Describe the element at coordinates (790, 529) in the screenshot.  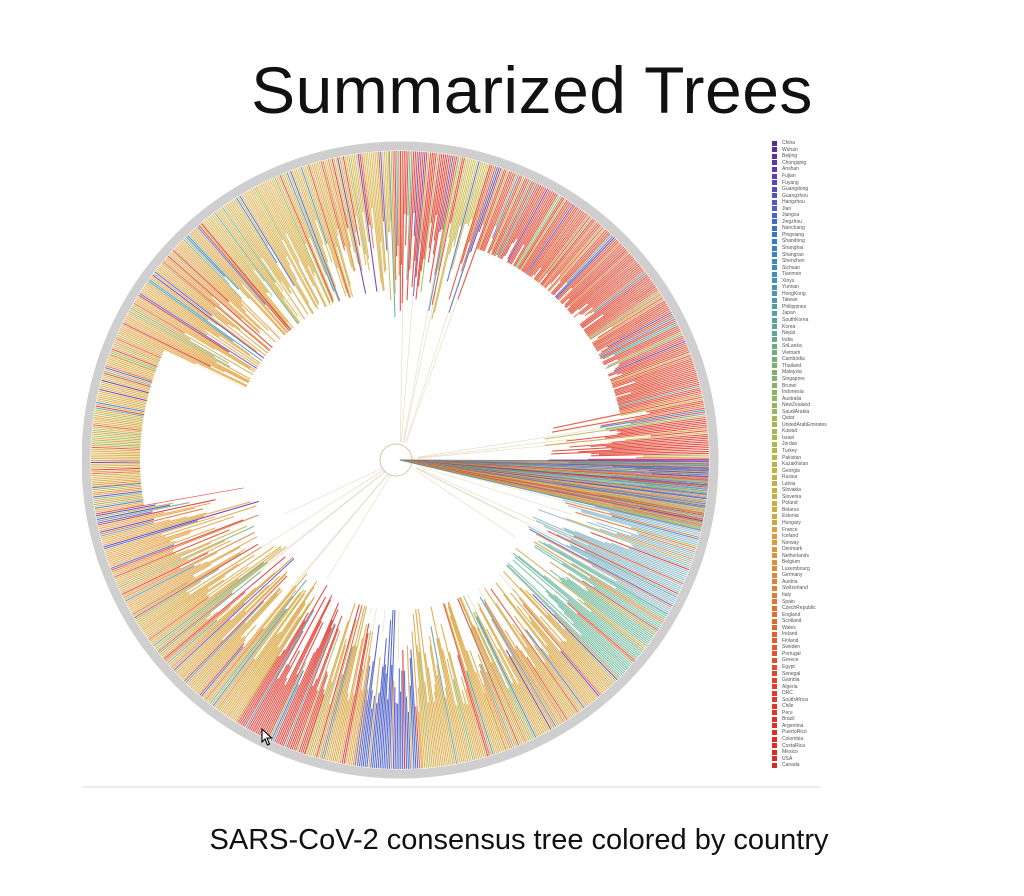
I see `legend-label: France` at that location.